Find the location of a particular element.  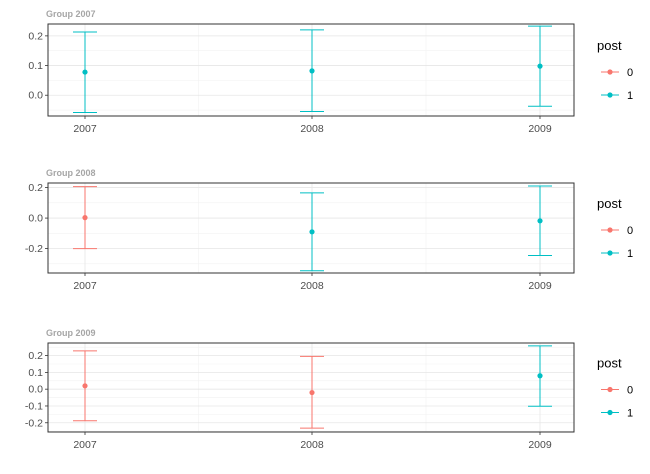

y-tick-label: -0.1 is located at coordinates (34, 406).